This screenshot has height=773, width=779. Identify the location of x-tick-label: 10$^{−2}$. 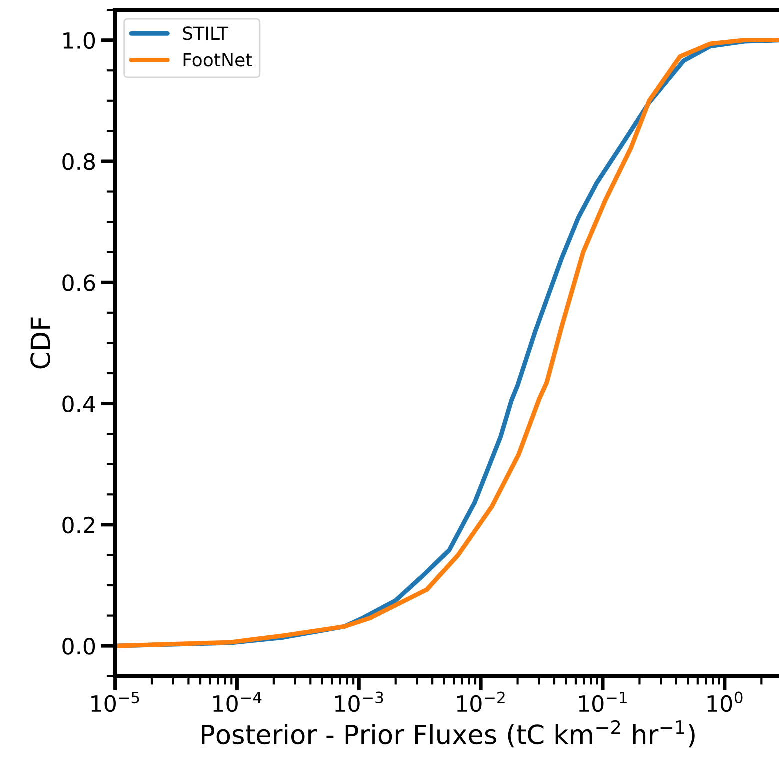
(481, 702).